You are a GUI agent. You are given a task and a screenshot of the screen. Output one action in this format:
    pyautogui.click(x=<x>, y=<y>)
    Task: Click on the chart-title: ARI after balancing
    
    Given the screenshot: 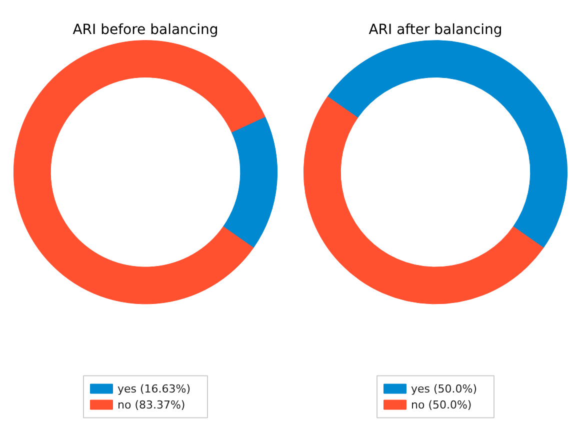 What is the action you would take?
    pyautogui.click(x=435, y=30)
    